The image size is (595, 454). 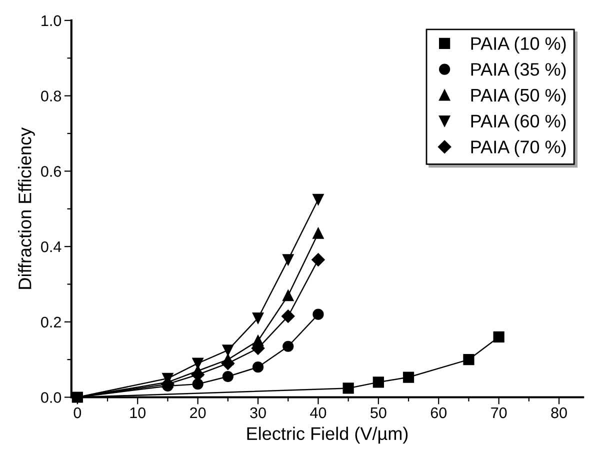 What do you see at coordinates (52, 20) in the screenshot?
I see `y-tick-label: 1.0` at bounding box center [52, 20].